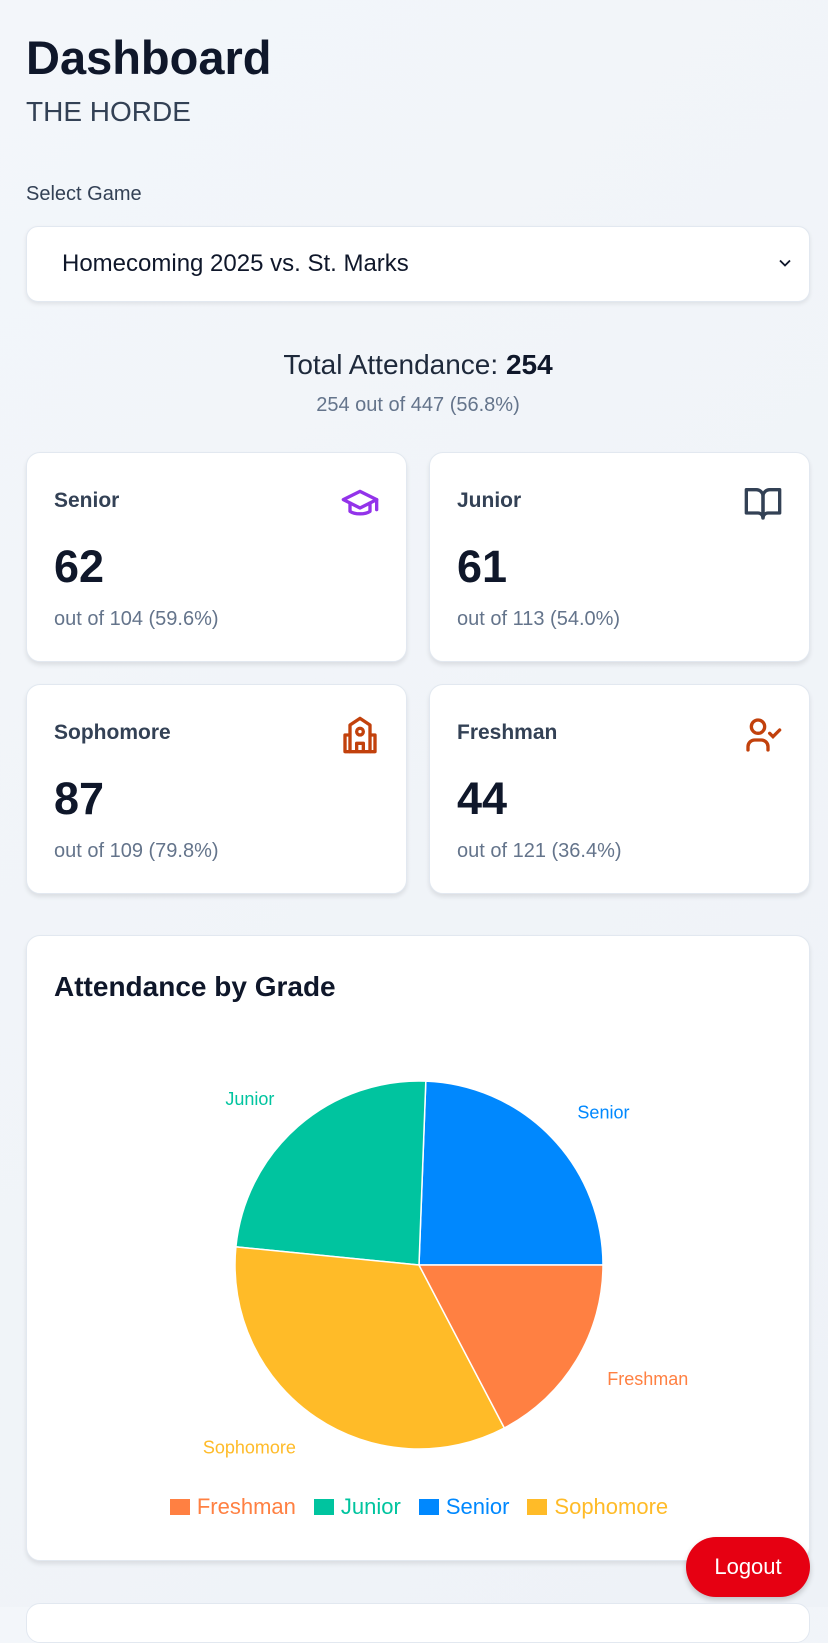 The image size is (828, 1643). What do you see at coordinates (249, 1099) in the screenshot?
I see `pie-label-junior: Junior` at bounding box center [249, 1099].